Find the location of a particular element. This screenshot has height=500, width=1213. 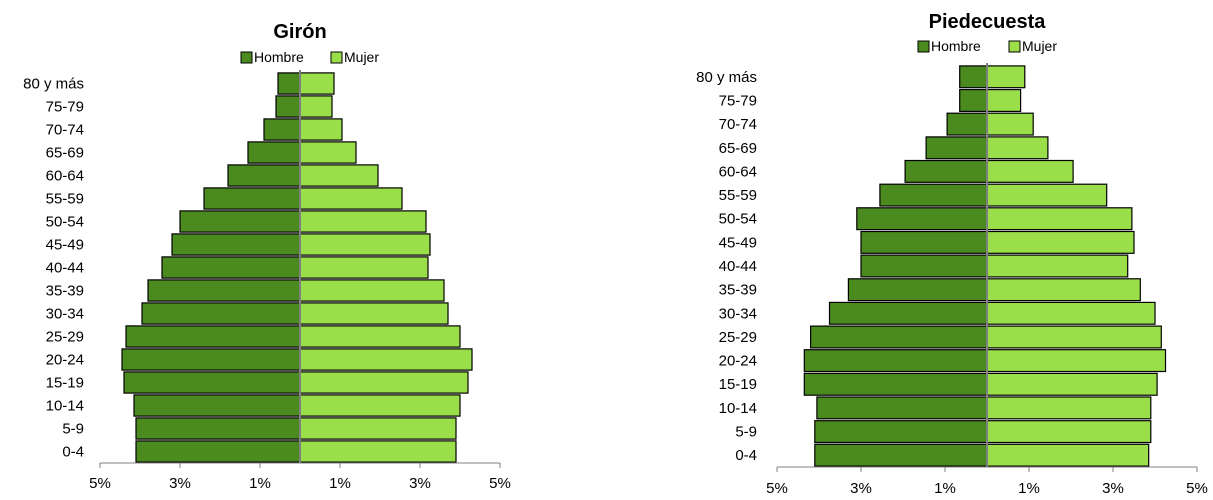

category-label: 50-54 is located at coordinates (65, 222).